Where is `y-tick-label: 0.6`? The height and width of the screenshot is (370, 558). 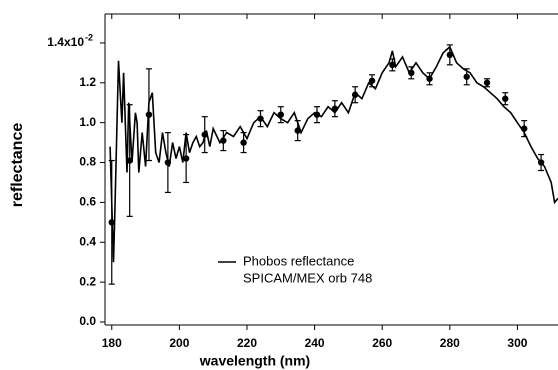
y-tick-label: 0.6 is located at coordinates (87, 202).